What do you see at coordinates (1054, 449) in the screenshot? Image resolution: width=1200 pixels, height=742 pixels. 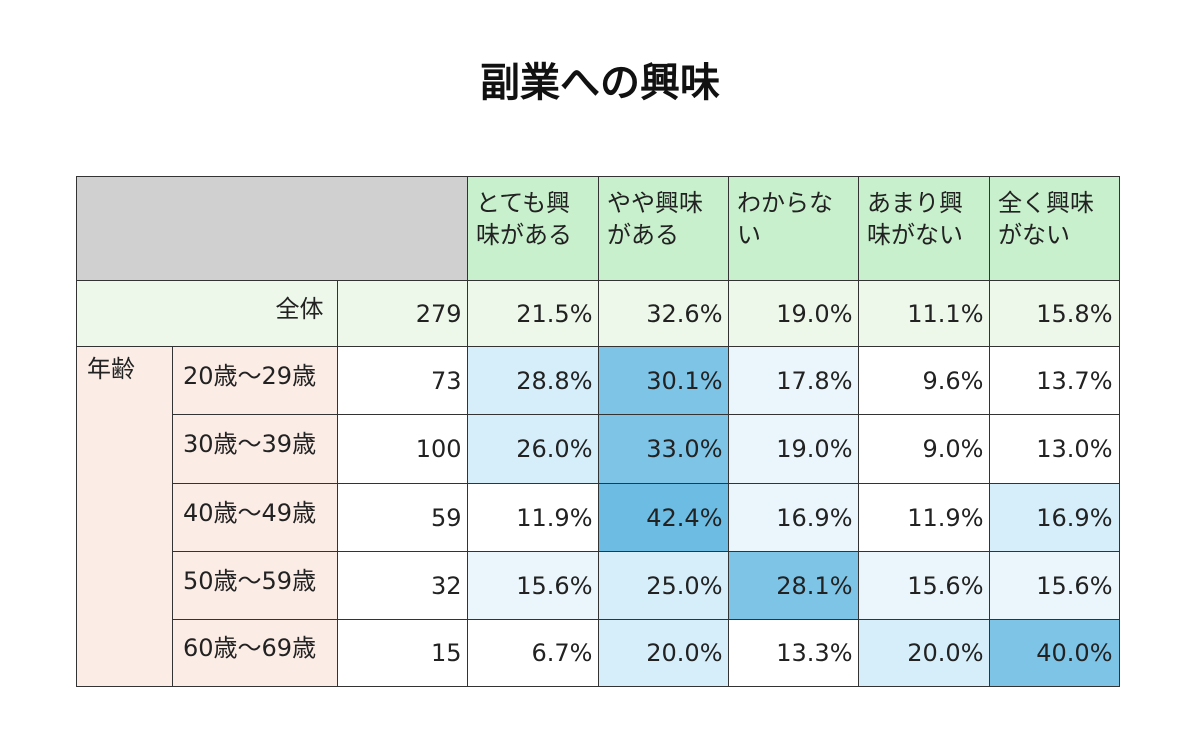 I see `row-value: 13.0%` at bounding box center [1054, 449].